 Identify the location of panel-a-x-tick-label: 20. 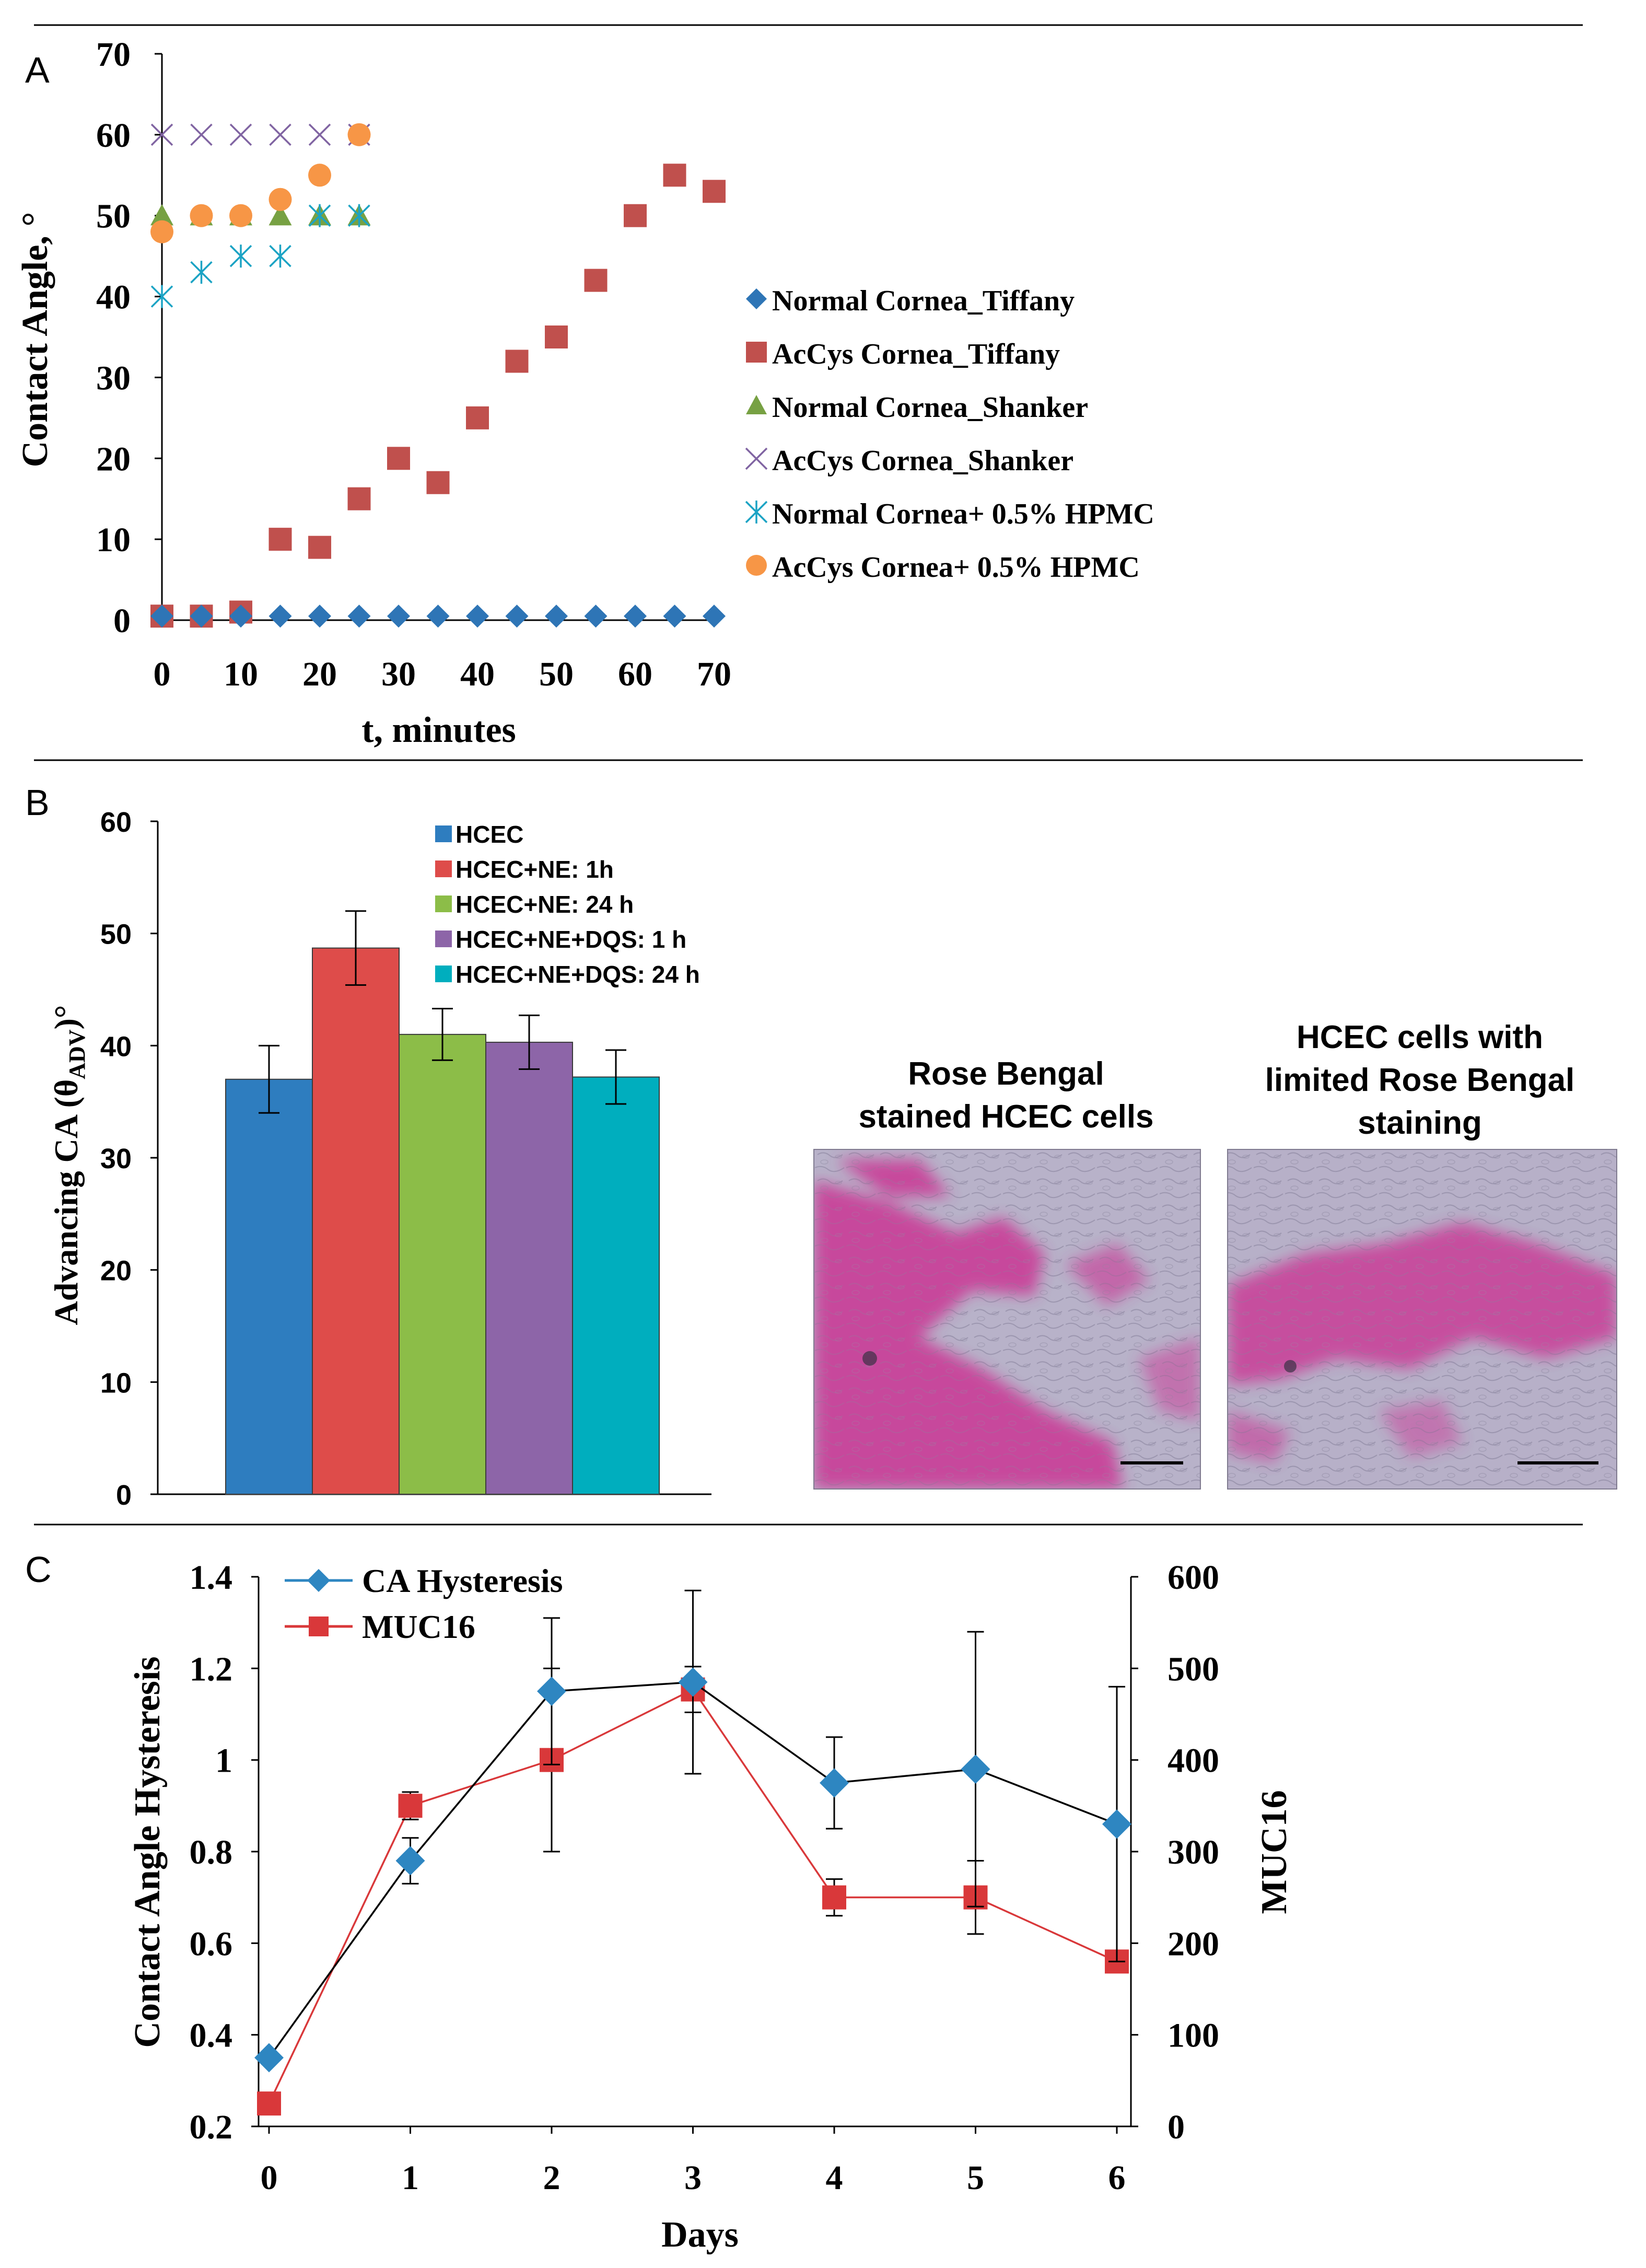
(320, 674).